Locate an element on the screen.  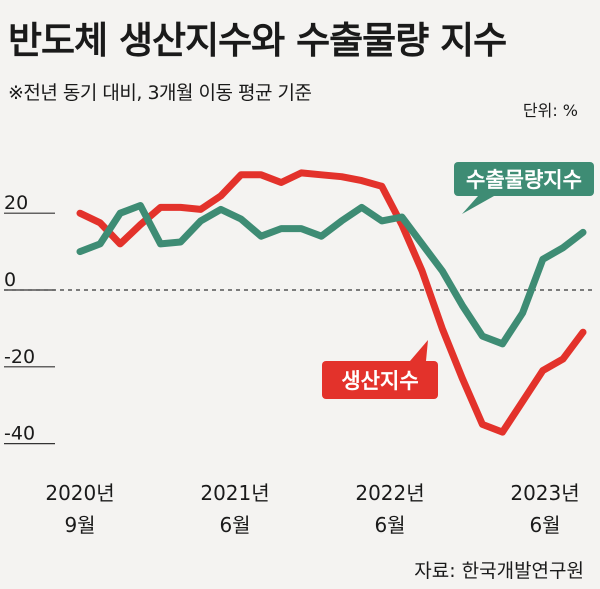
y-tick-label: -40 is located at coordinates (19, 434).